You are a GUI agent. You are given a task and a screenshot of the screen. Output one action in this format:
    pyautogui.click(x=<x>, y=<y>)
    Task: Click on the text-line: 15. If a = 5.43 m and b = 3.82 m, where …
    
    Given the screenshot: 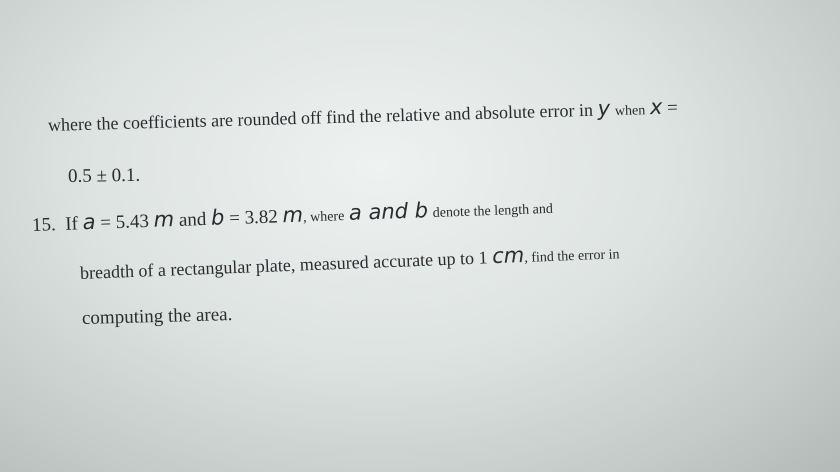 What is the action you would take?
    pyautogui.click(x=293, y=215)
    